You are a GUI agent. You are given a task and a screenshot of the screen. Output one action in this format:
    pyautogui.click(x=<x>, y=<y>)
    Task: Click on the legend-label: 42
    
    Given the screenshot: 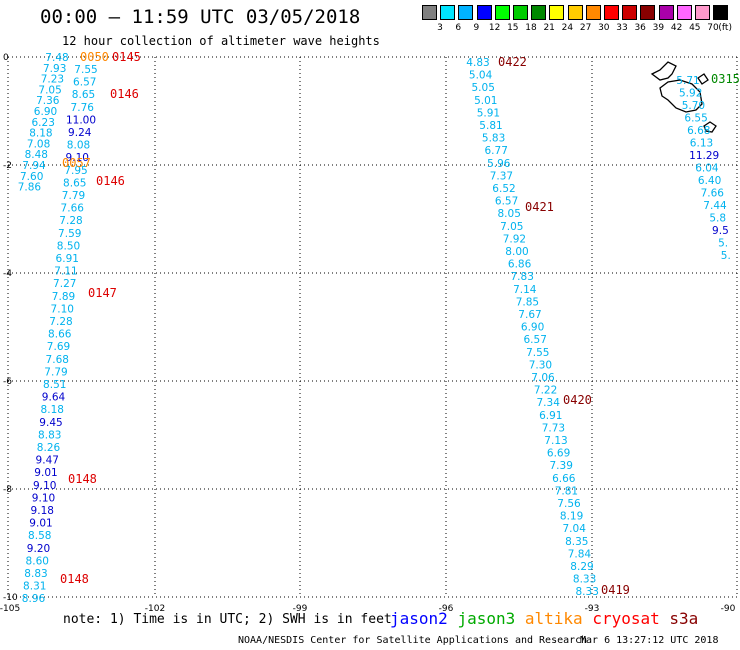 What is the action you would take?
    pyautogui.click(x=676, y=28)
    